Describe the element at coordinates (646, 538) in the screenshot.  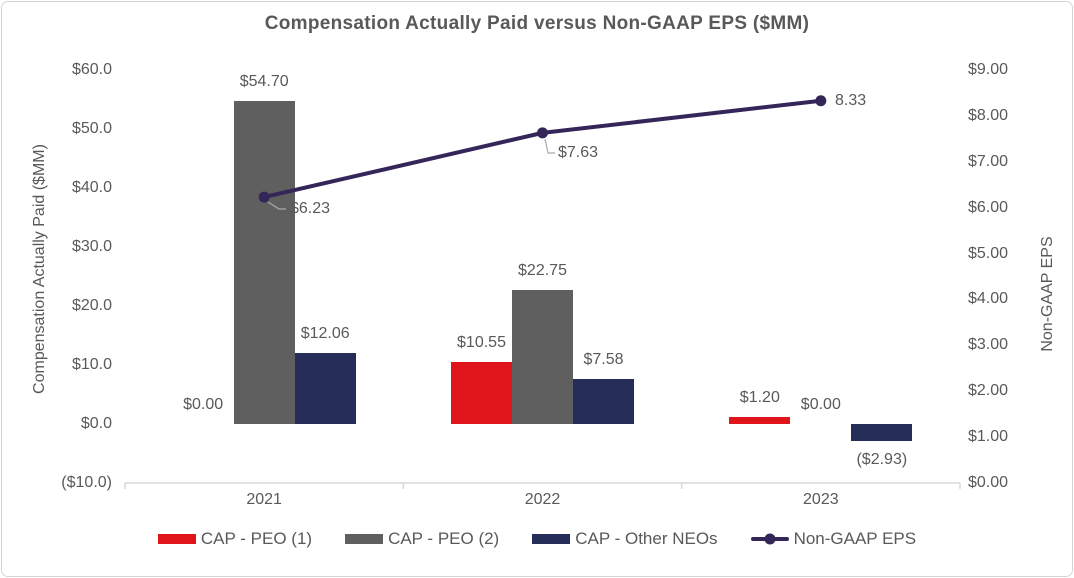
I see `legend-label: CAP - Other NEOs` at that location.